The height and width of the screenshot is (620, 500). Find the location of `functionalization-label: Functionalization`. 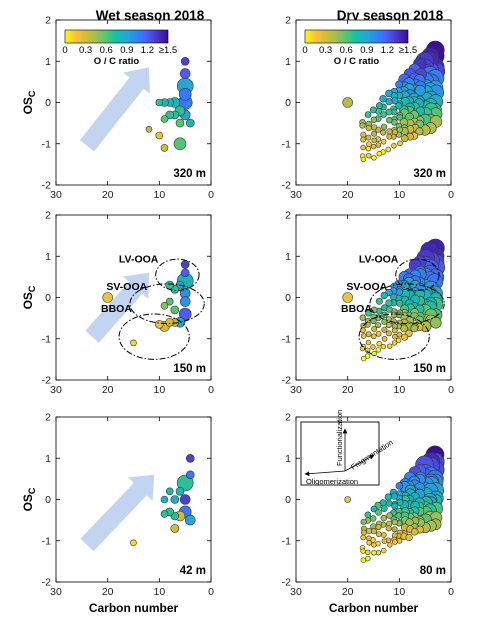

functionalization-label: Functionalization is located at coordinates (339, 438).